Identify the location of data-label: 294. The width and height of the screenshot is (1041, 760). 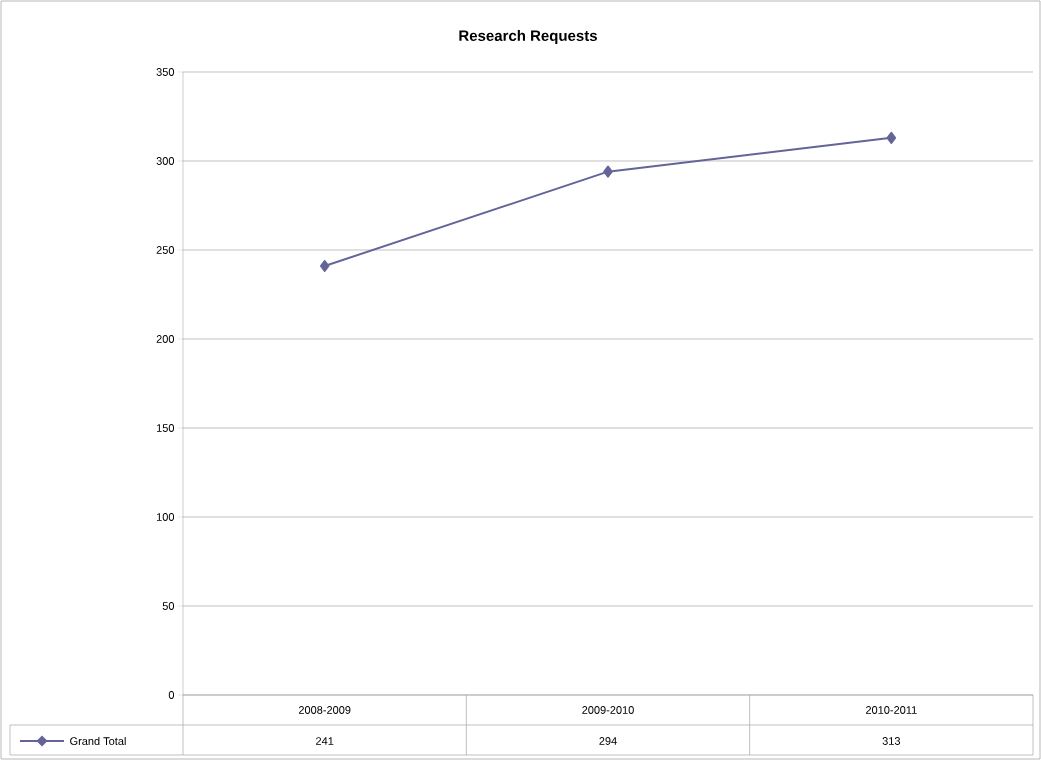
(608, 741).